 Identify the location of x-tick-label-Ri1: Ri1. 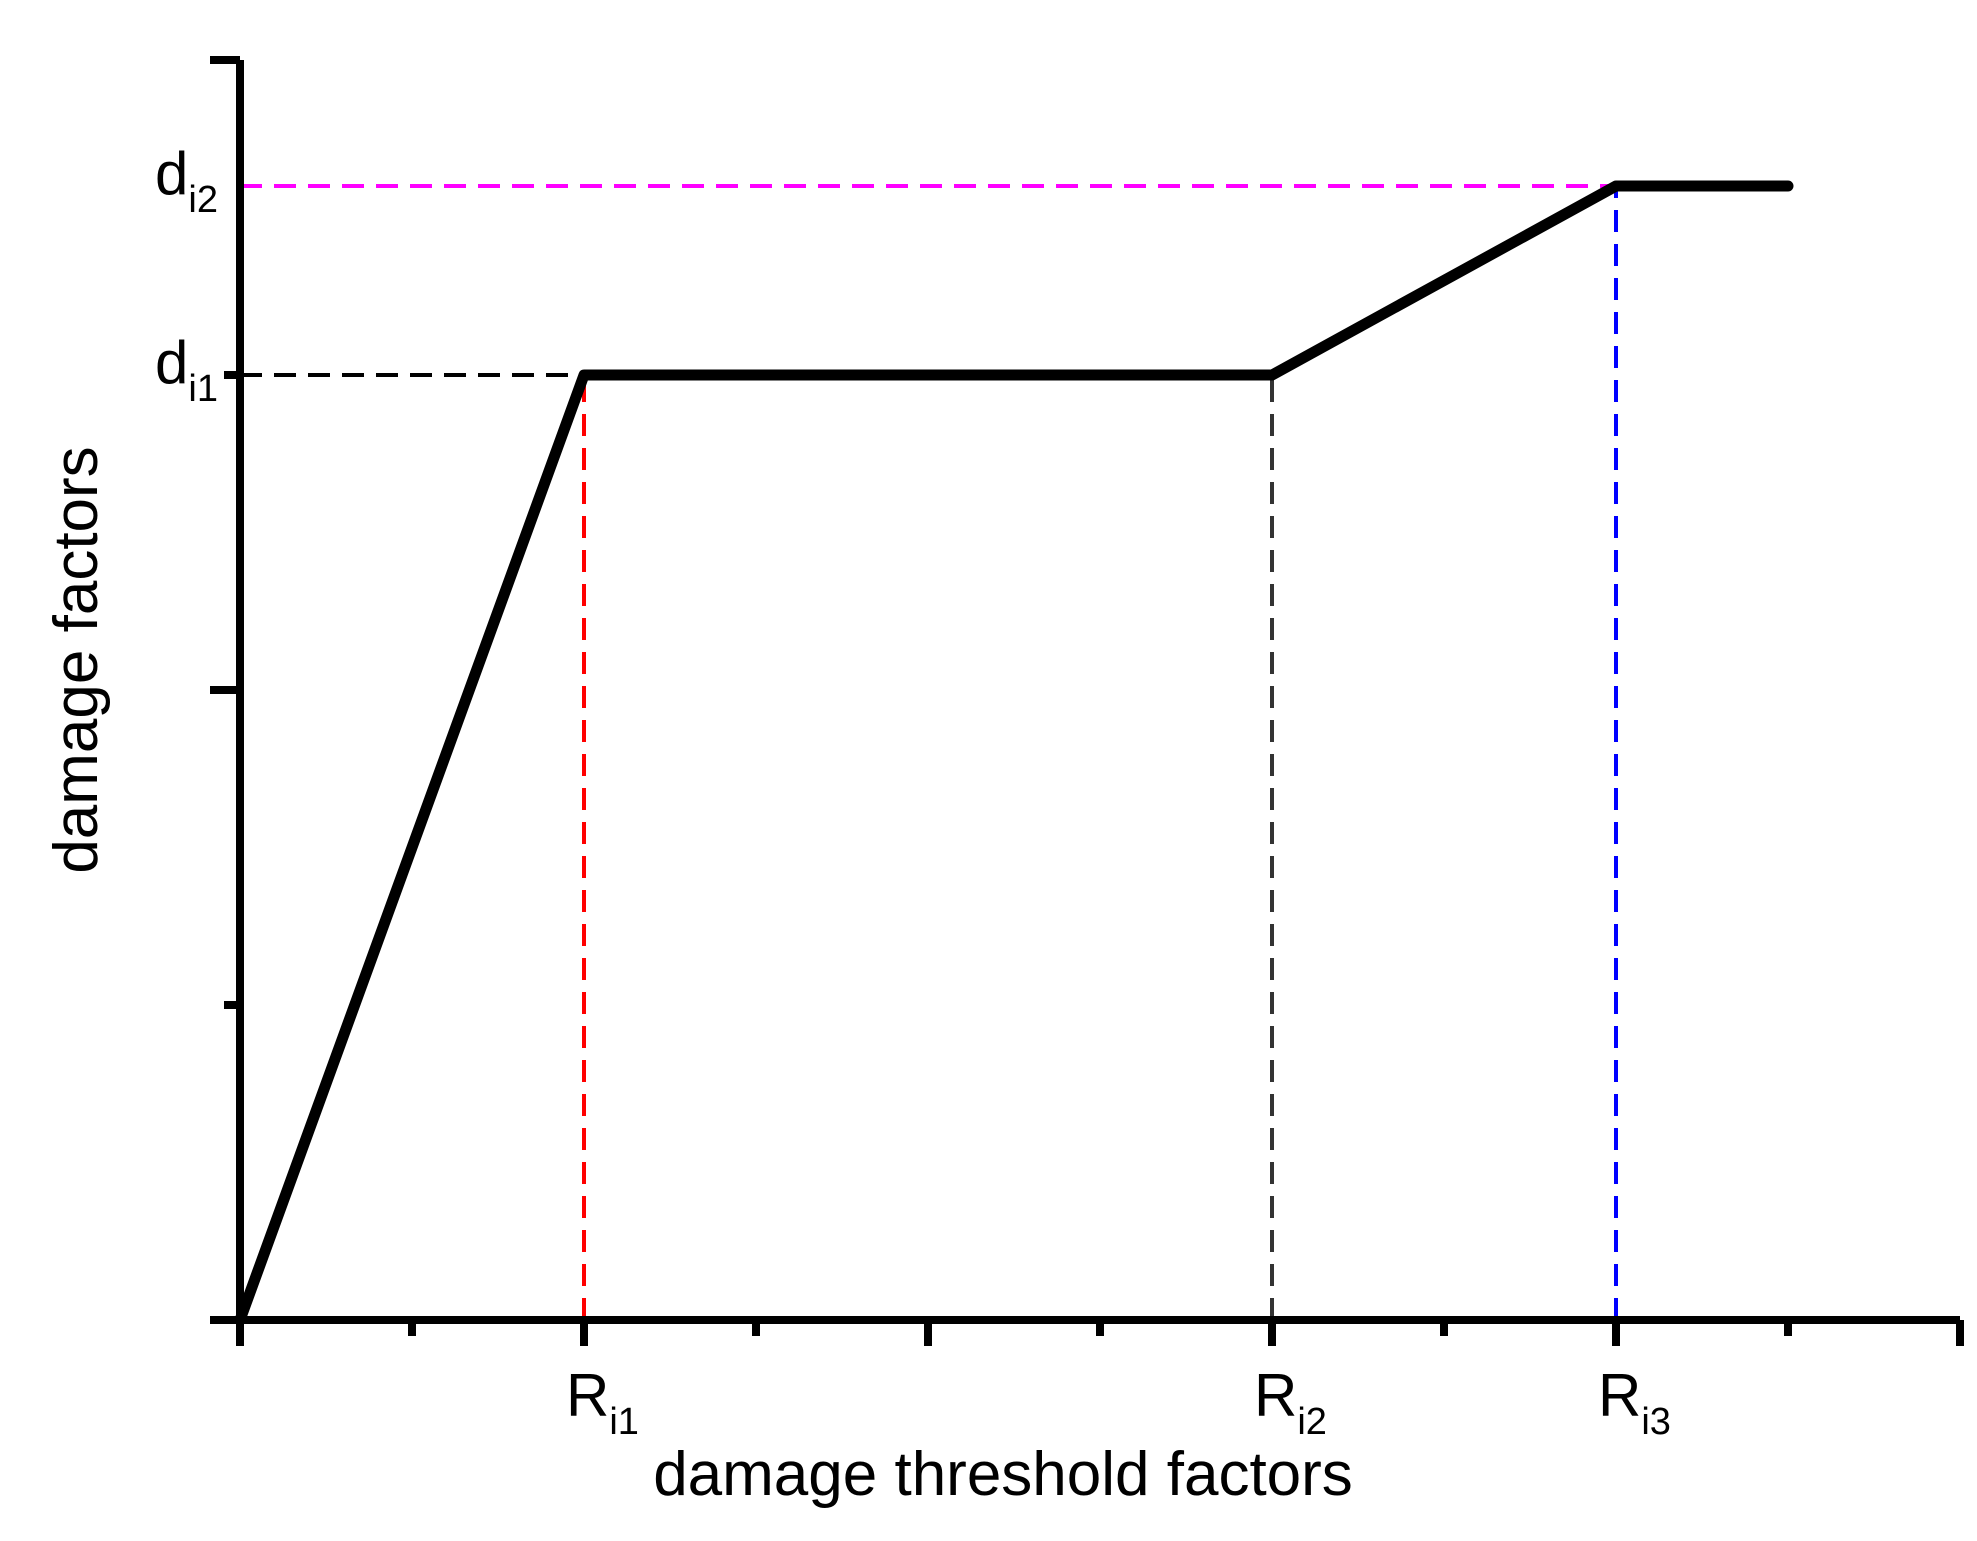
(602, 1402).